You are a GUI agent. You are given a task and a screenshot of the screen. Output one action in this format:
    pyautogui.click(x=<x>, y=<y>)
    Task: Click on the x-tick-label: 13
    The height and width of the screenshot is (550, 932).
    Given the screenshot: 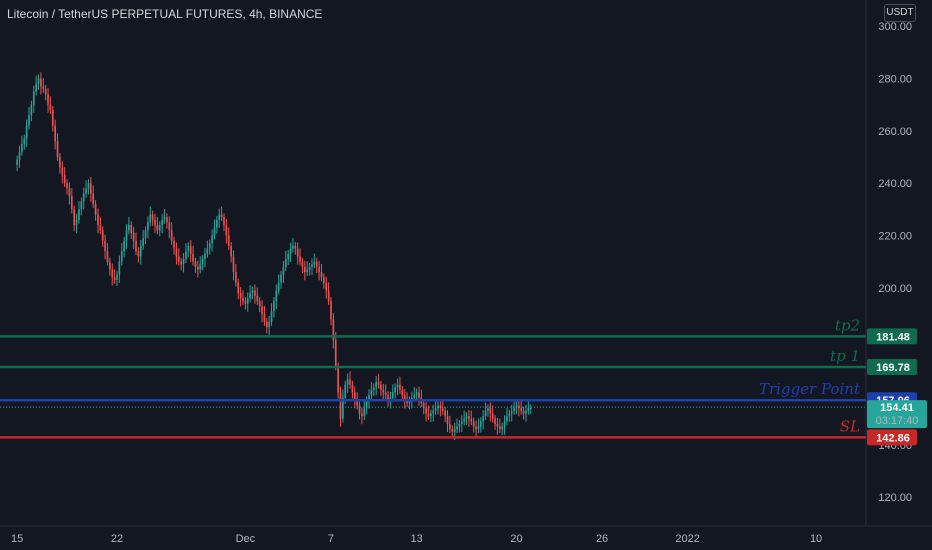 What is the action you would take?
    pyautogui.click(x=416, y=539)
    